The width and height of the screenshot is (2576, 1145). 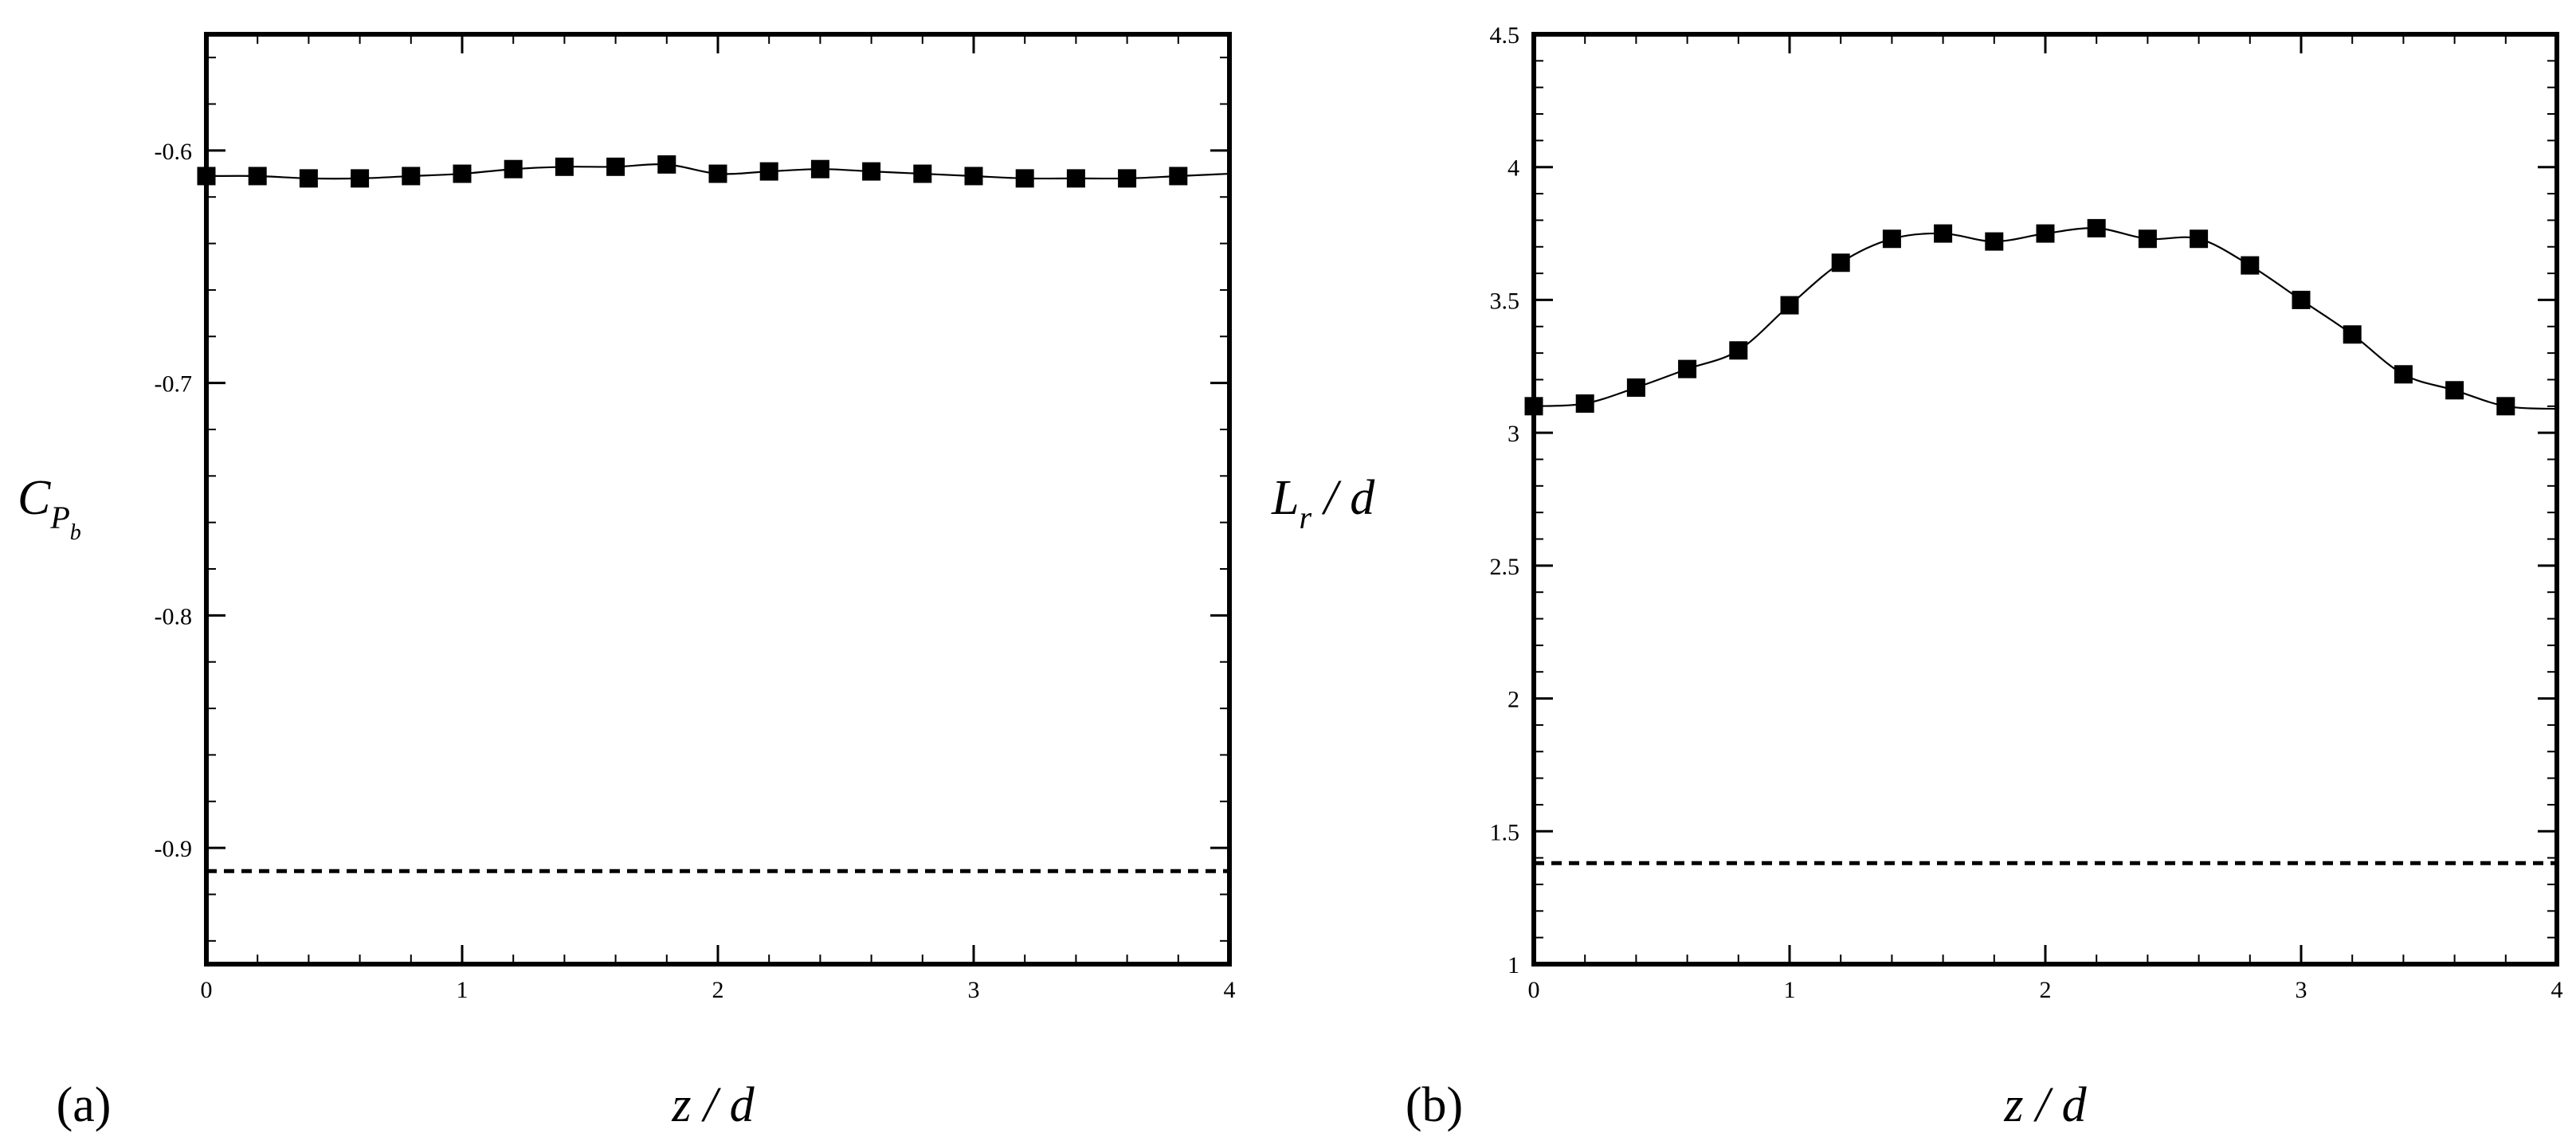 What do you see at coordinates (1513, 168) in the screenshot?
I see `y-tick-label: 4` at bounding box center [1513, 168].